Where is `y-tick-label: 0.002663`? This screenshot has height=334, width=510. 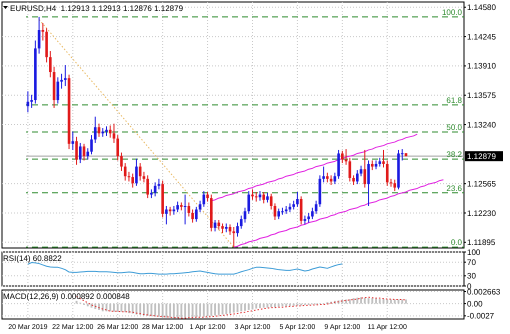 y-tick-label: 0.002663 is located at coordinates (484, 291).